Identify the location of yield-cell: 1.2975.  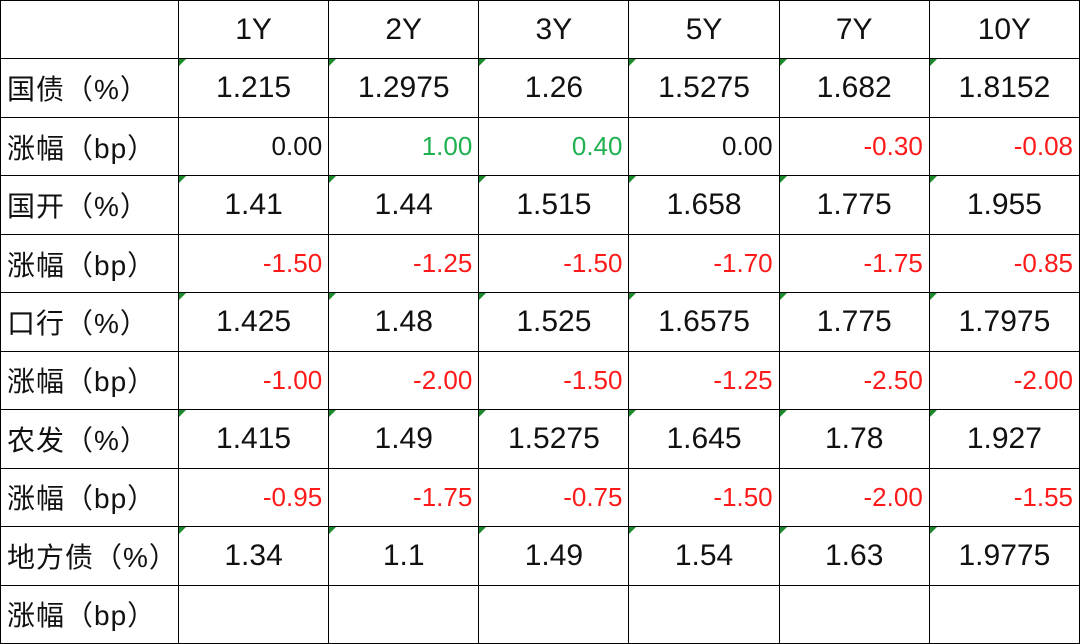
(404, 88).